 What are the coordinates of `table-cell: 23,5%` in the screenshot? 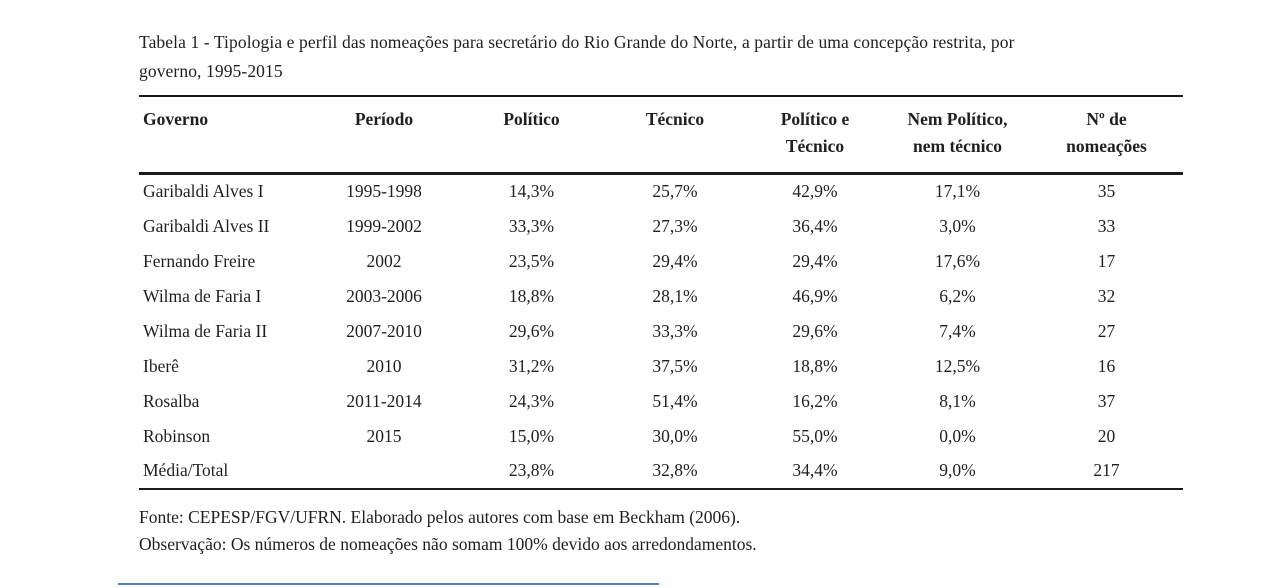 It's located at (531, 260).